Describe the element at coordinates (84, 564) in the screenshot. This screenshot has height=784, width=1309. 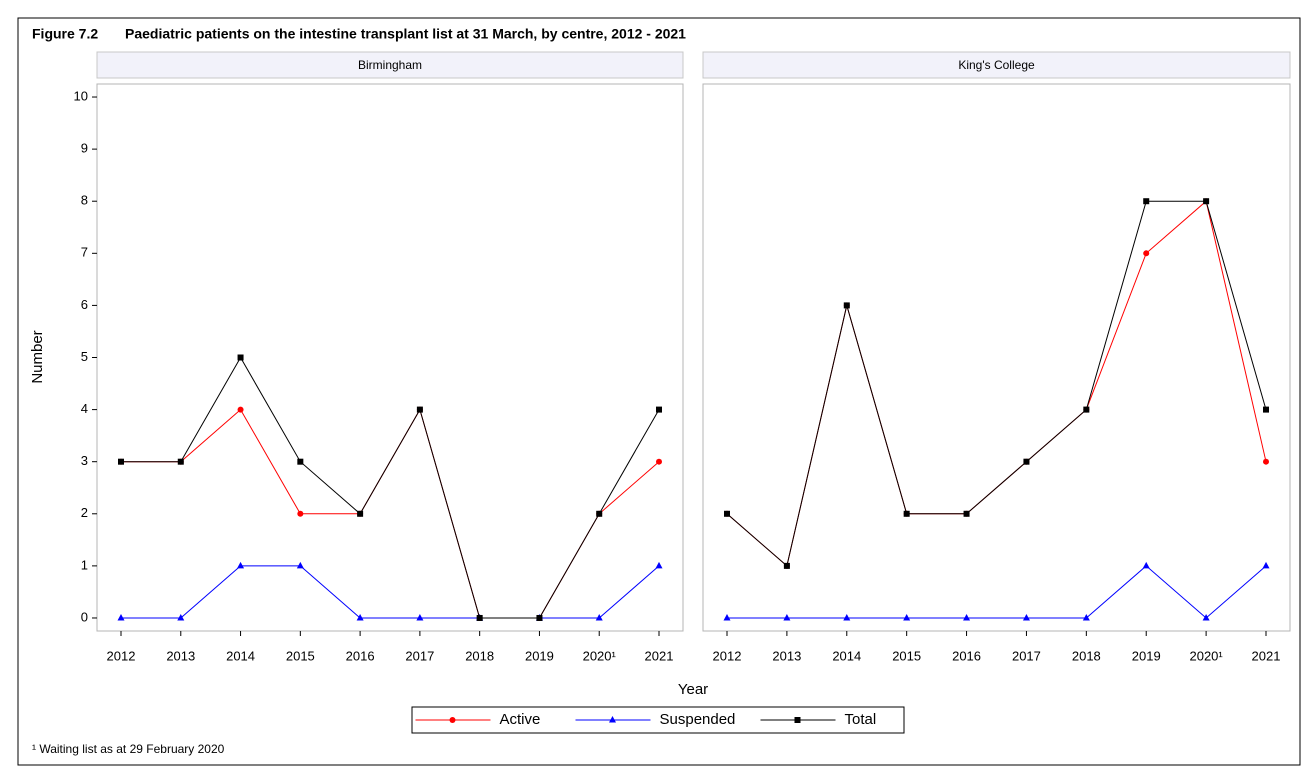
I see `y-tick-label: 1` at that location.